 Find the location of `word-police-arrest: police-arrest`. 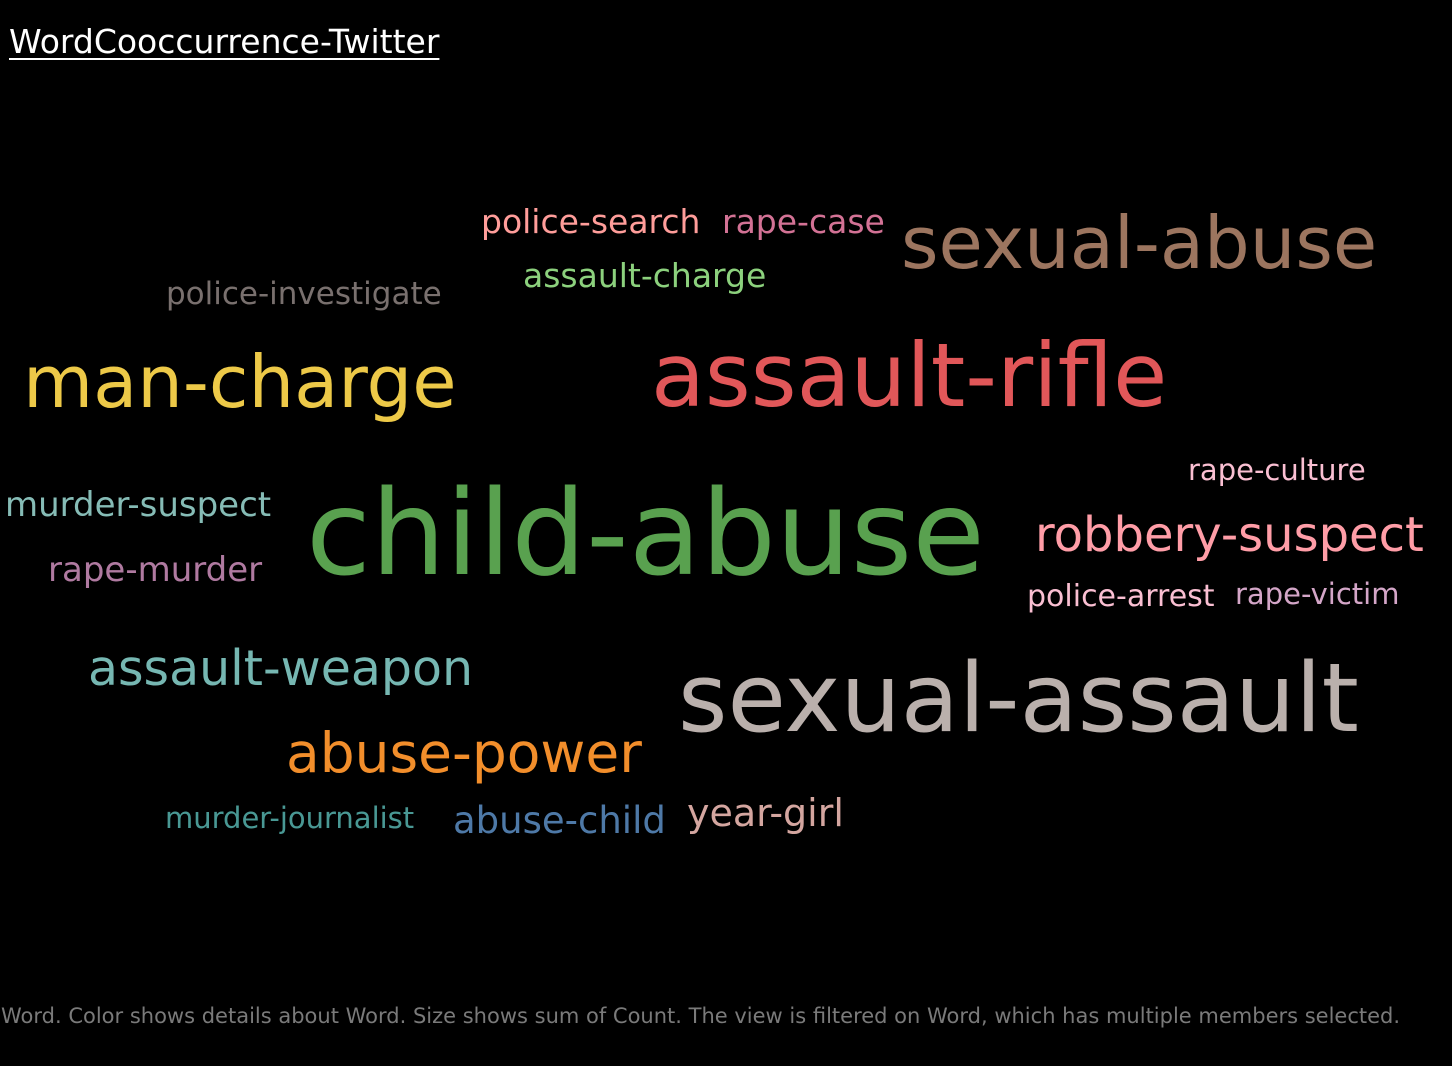

word-police-arrest: police-arrest is located at coordinates (1121, 596).